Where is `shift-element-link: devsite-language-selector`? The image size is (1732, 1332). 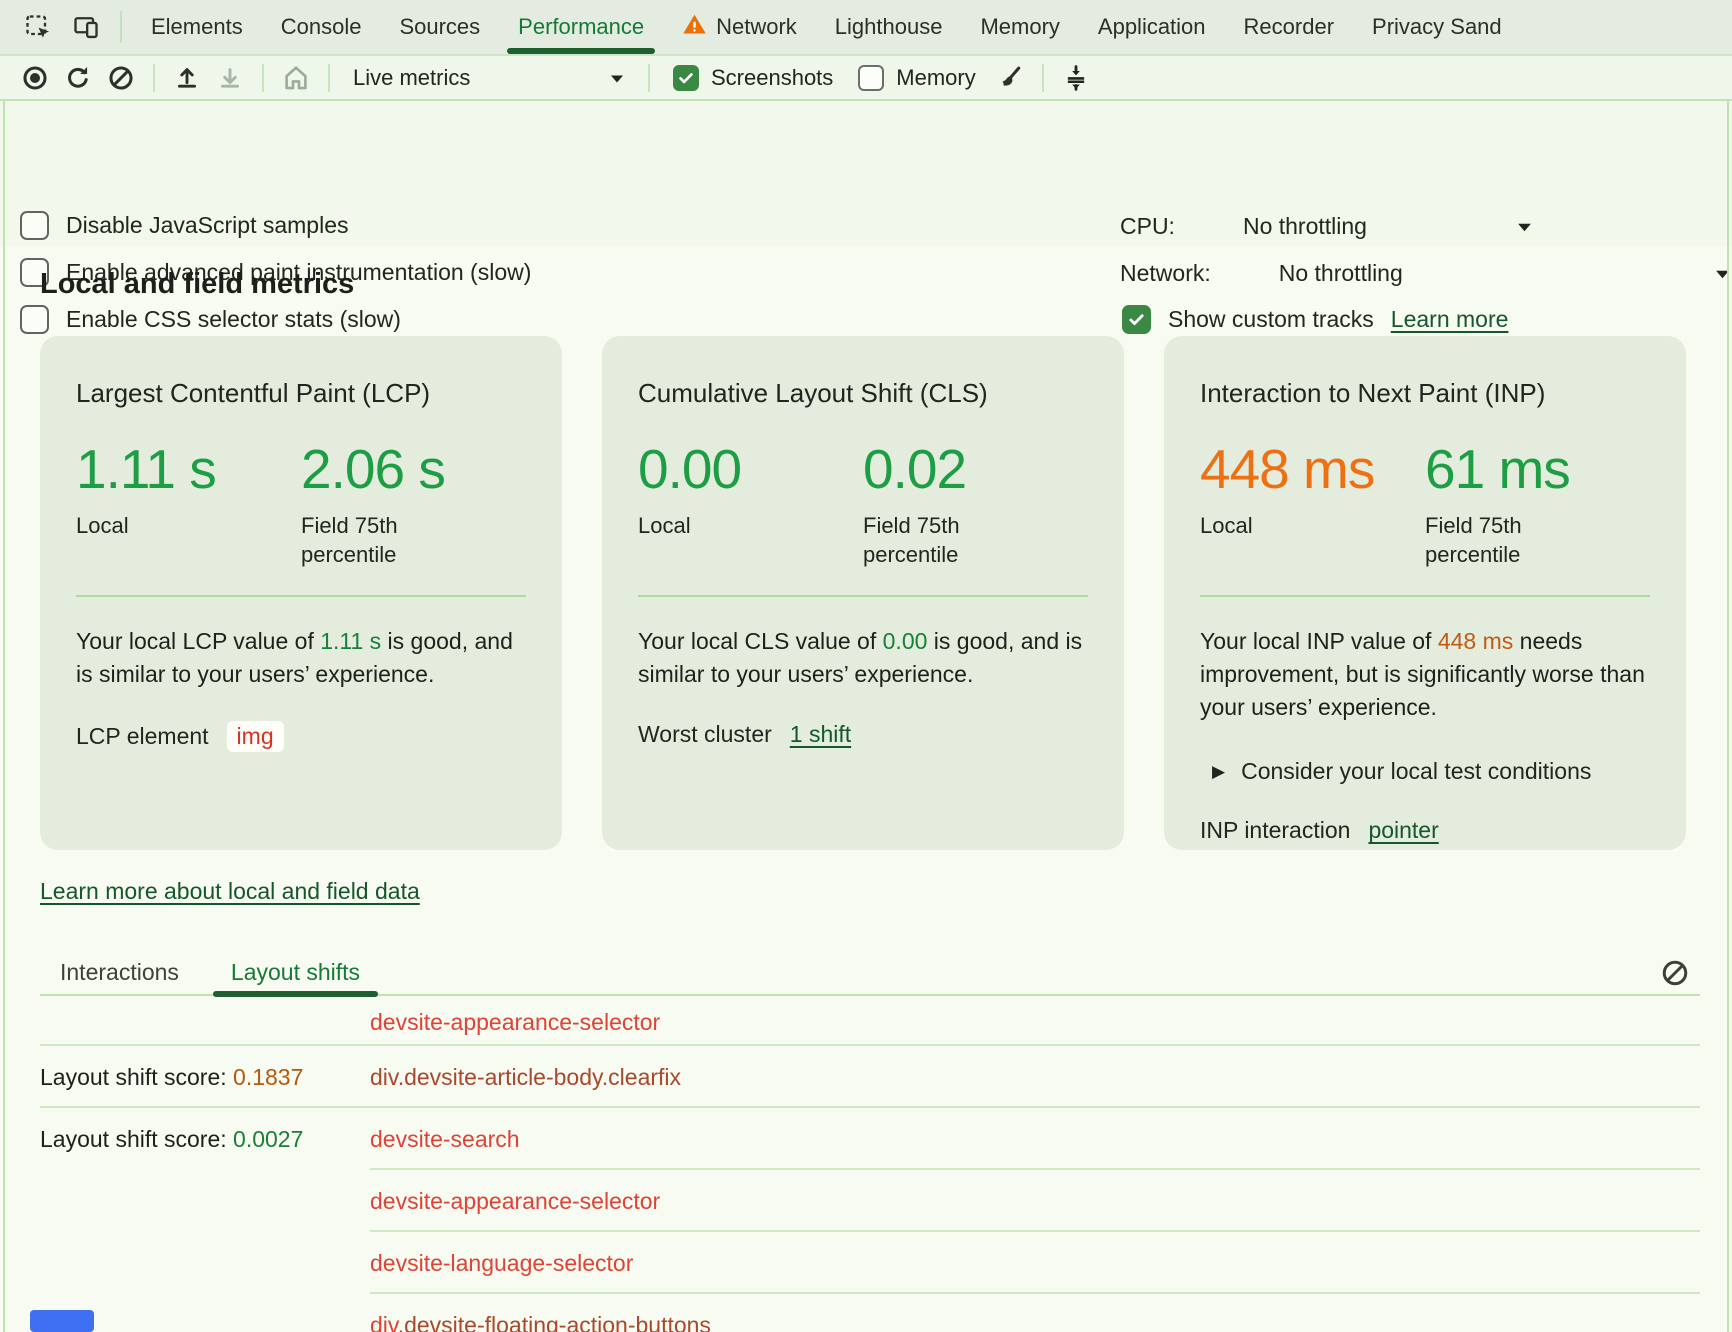
shift-element-link: devsite-language-selector is located at coordinates (502, 1262).